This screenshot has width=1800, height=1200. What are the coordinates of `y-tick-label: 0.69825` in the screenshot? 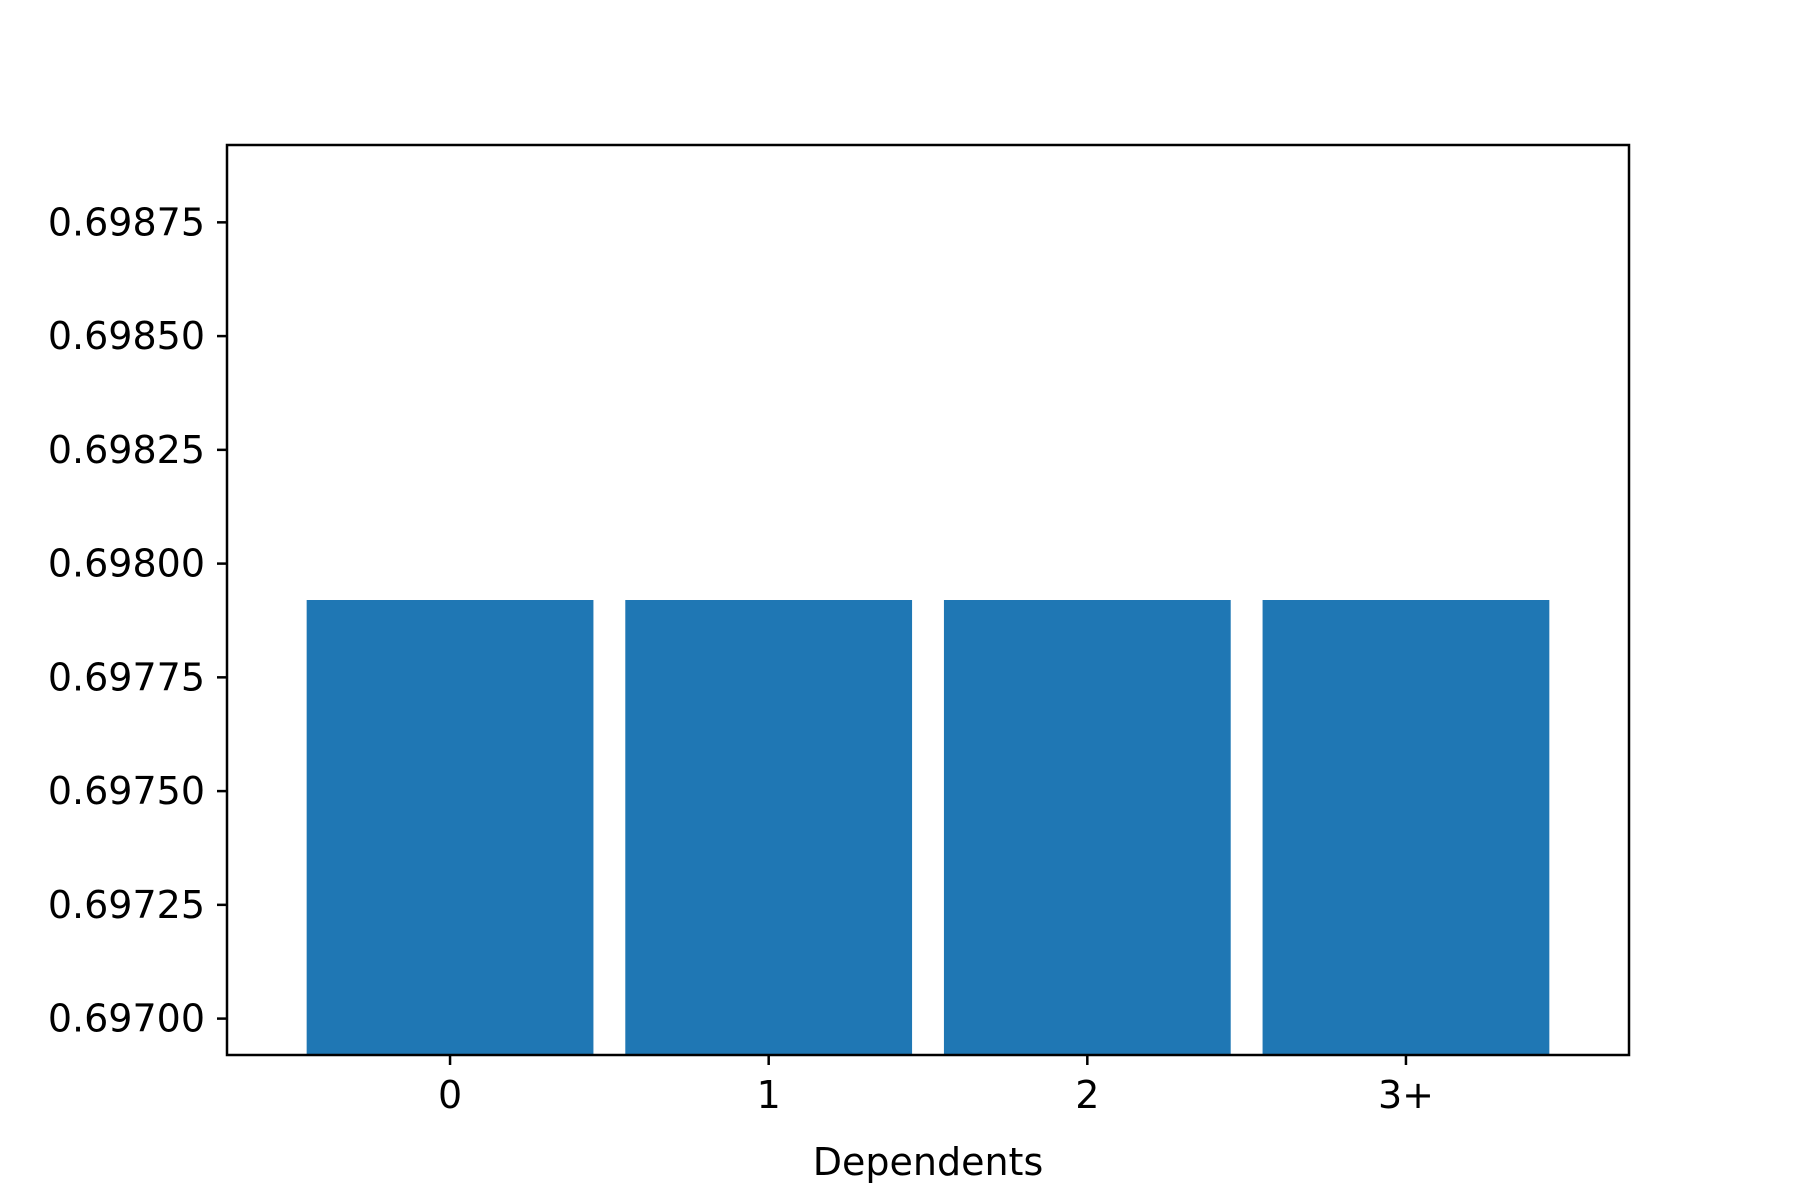 It's located at (126, 450).